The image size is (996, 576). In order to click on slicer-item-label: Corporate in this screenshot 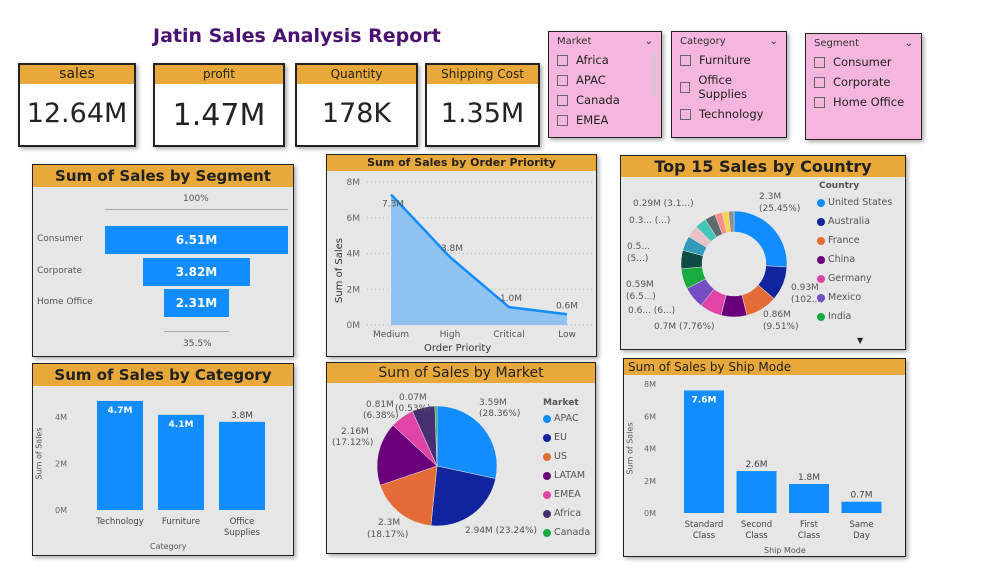, I will do `click(862, 82)`.